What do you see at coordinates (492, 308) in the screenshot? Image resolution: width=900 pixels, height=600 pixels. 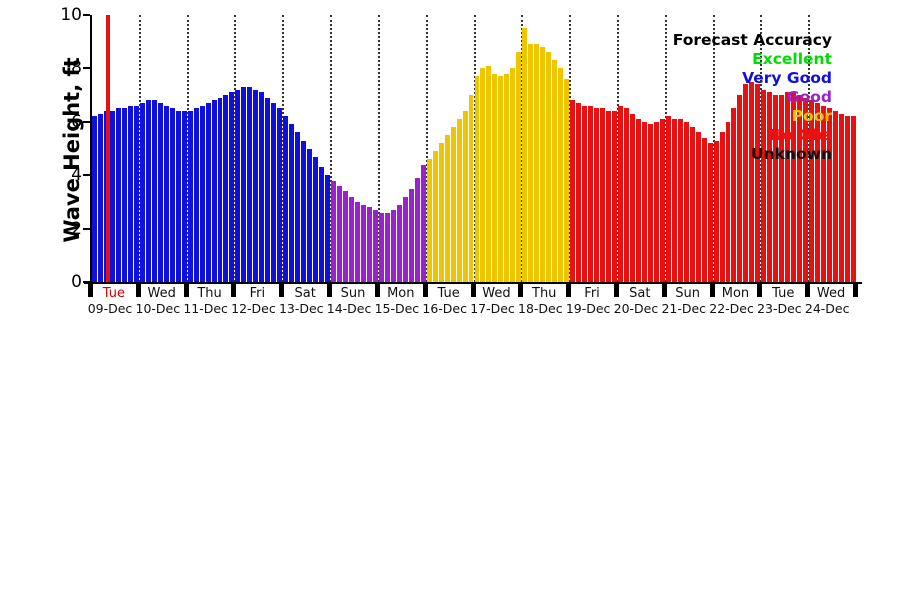 I see `x-day-date: 17-Dec` at bounding box center [492, 308].